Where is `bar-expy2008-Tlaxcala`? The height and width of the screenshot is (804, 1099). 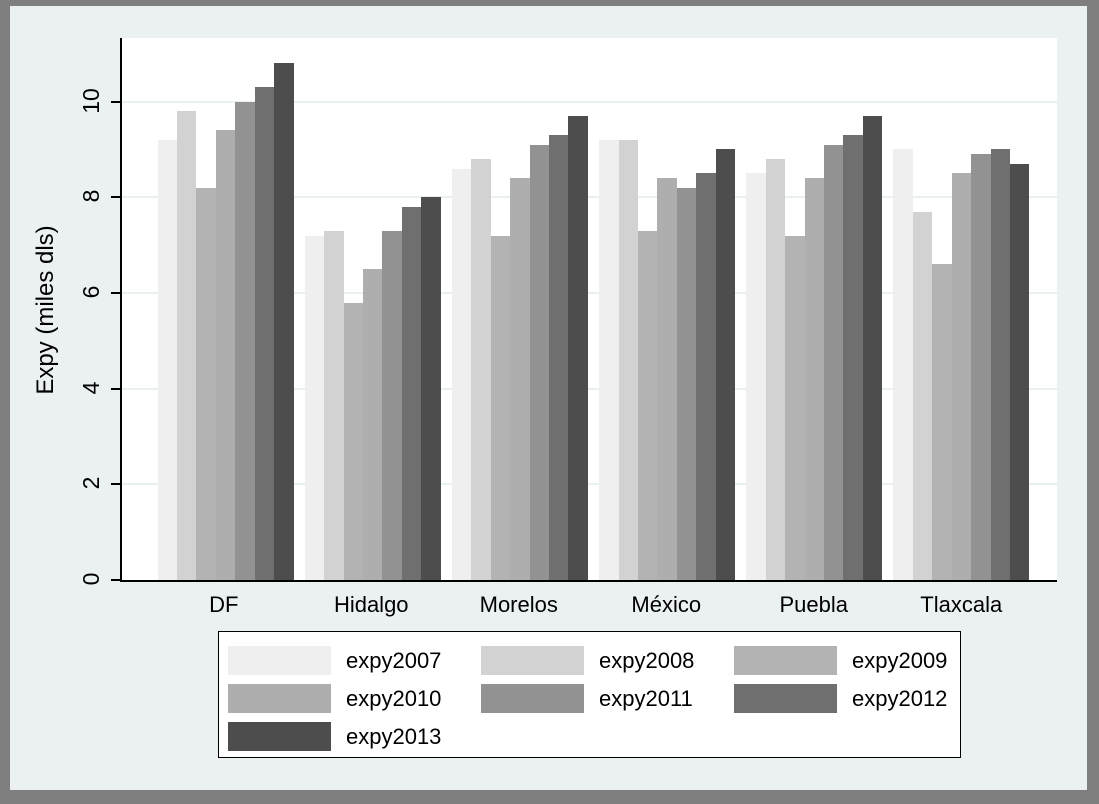
bar-expy2008-Tlaxcala is located at coordinates (922, 395).